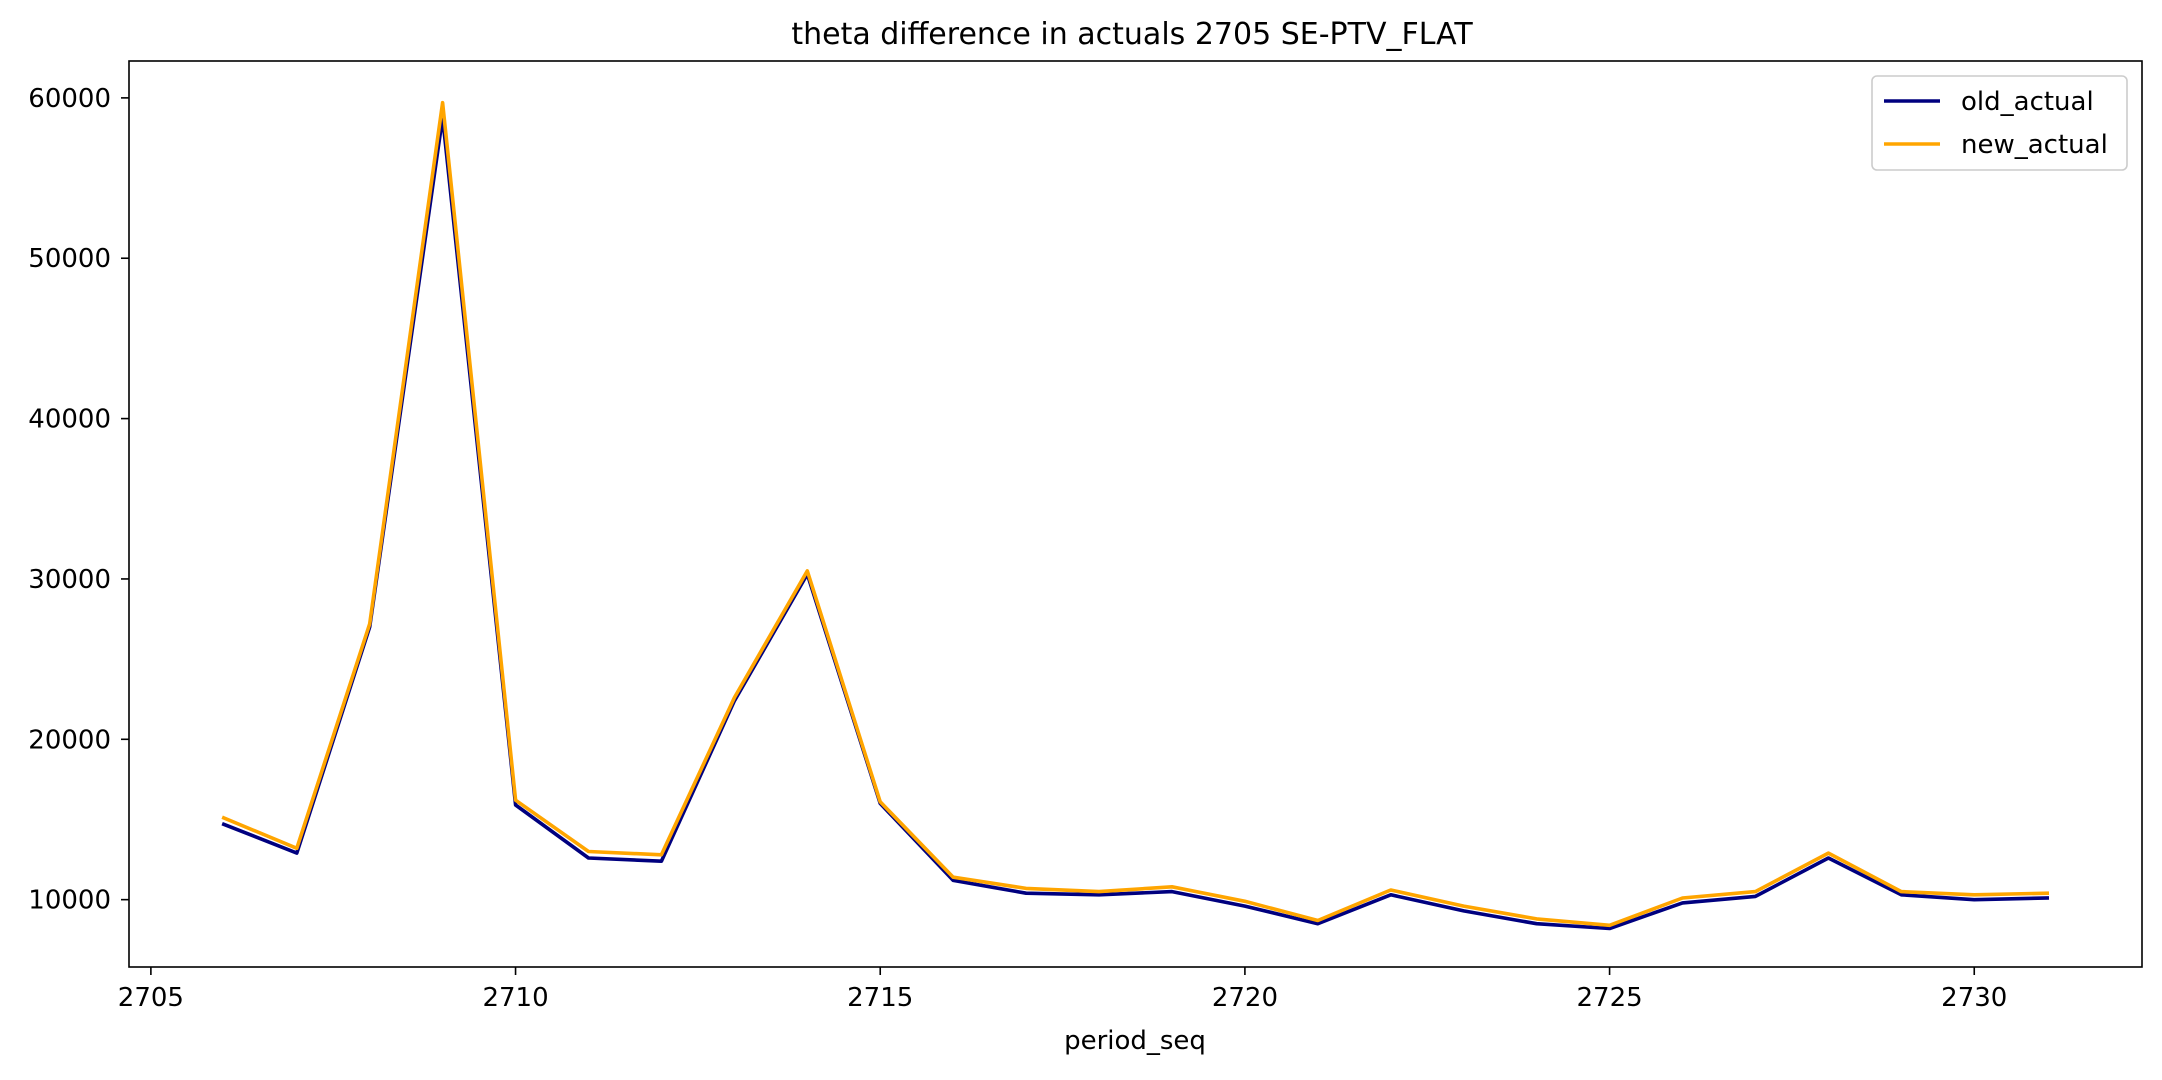  Describe the element at coordinates (69, 99) in the screenshot. I see `y-tick-label: 60000` at that location.